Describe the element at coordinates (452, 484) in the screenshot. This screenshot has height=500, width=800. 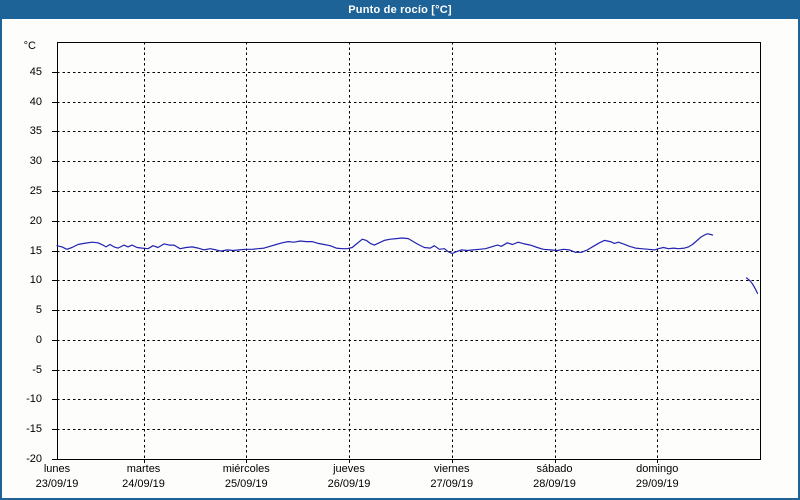
I see `day-date-label: 27/09/19` at that location.